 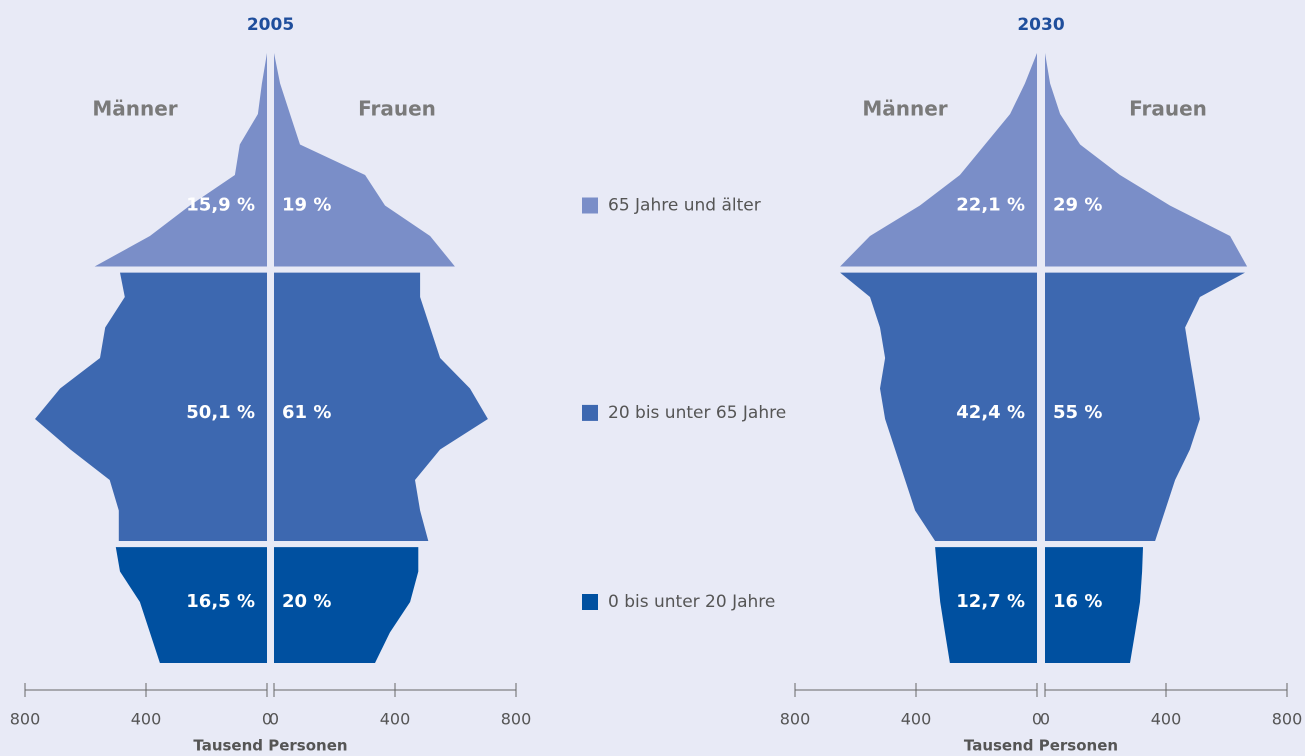 I want to click on share-label: 61 %, so click(x=306, y=412).